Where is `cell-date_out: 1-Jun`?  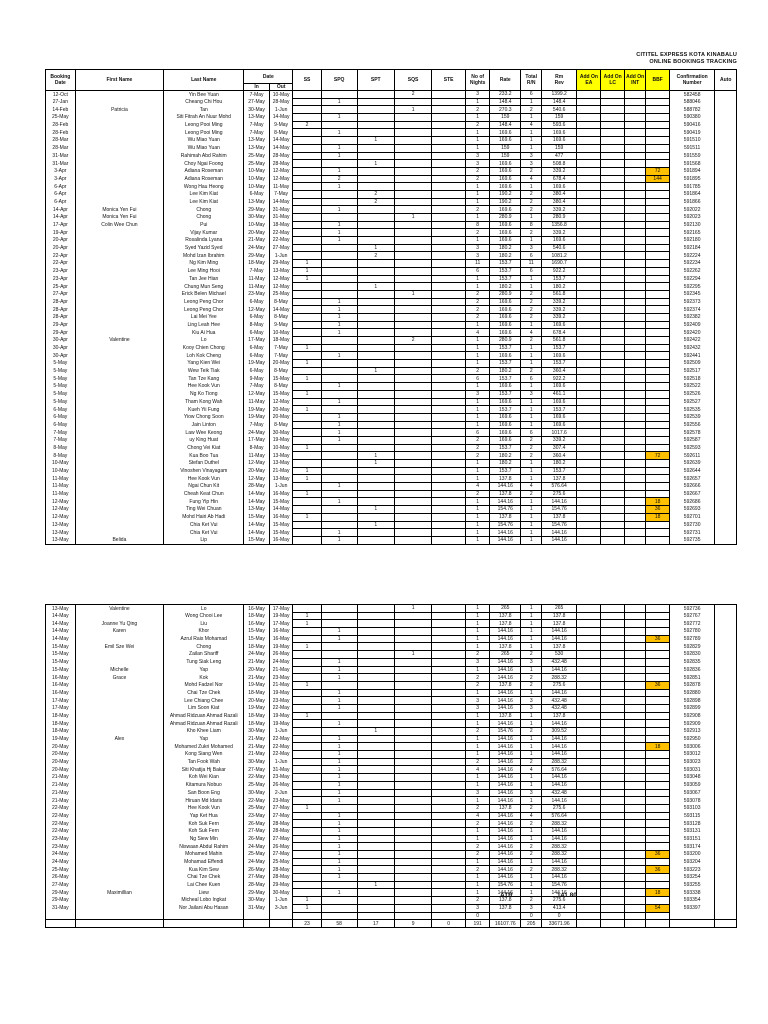
cell-date_out: 1-Jun is located at coordinates (281, 109).